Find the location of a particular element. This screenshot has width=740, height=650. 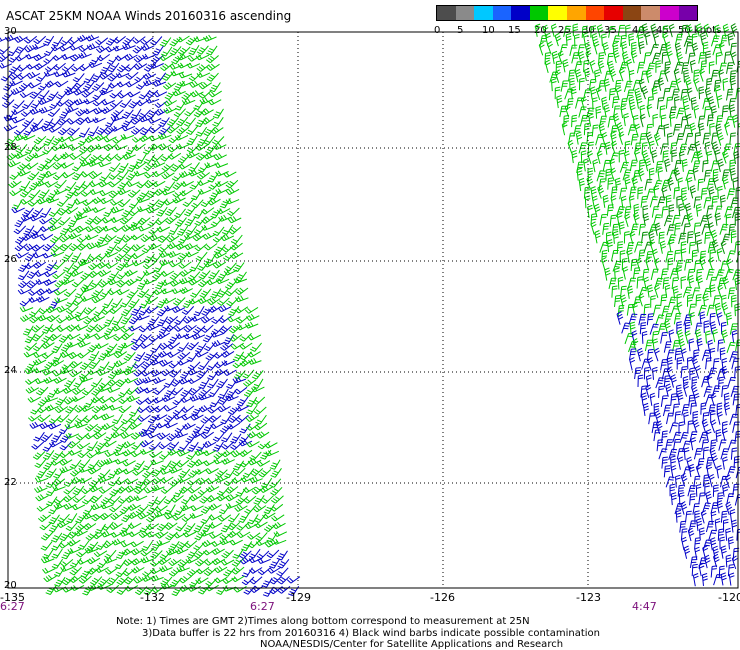

map-title: ASCAT 25KM NOAA Winds 20160316 ascending is located at coordinates (149, 16).